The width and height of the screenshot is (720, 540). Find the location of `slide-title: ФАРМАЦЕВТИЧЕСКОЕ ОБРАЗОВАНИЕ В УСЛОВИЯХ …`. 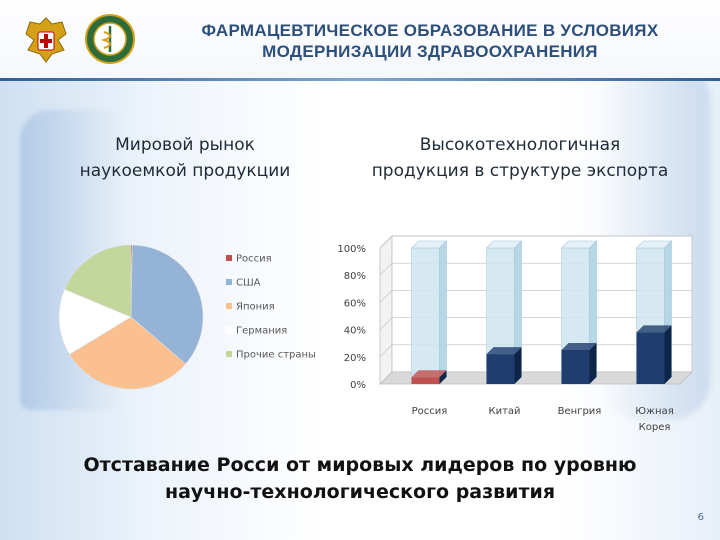

slide-title: ФАРМАЦЕВТИЧЕСКОЕ ОБРАЗОВАНИЕ В УСЛОВИЯХ … is located at coordinates (430, 41).